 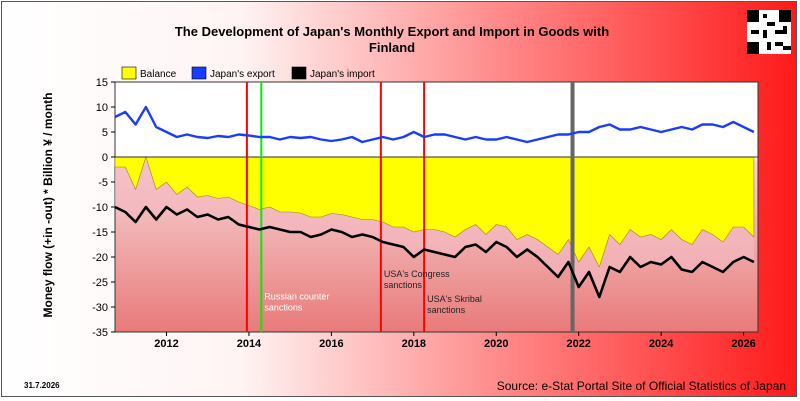 What do you see at coordinates (743, 344) in the screenshot?
I see `x-tick-label: 2026` at bounding box center [743, 344].